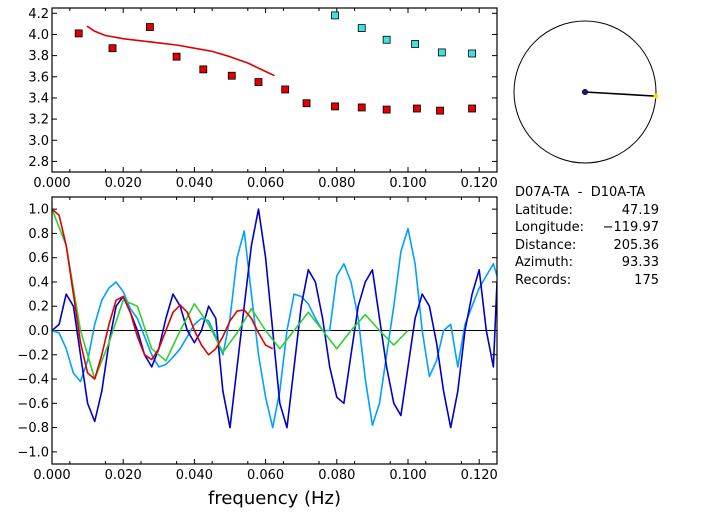  I want to click on y-tick-label: 4.0, so click(38, 35).